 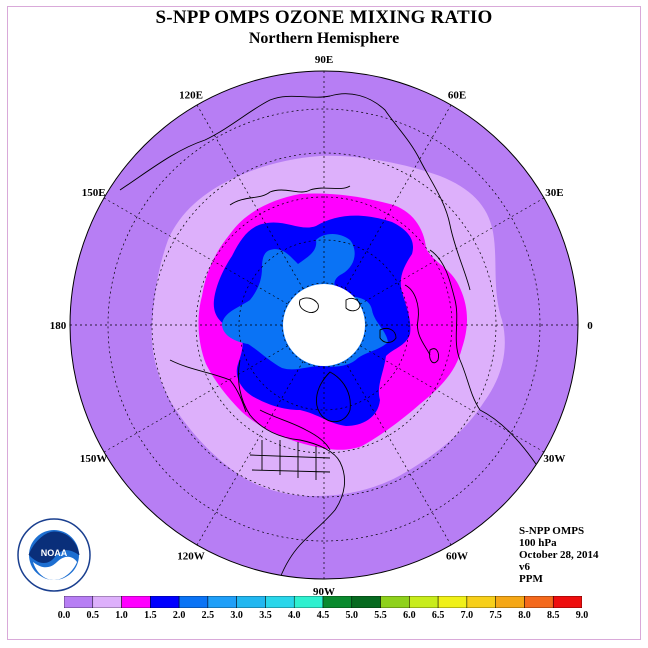 What do you see at coordinates (352, 615) in the screenshot?
I see `colorbar-tick-label: 5.0` at bounding box center [352, 615].